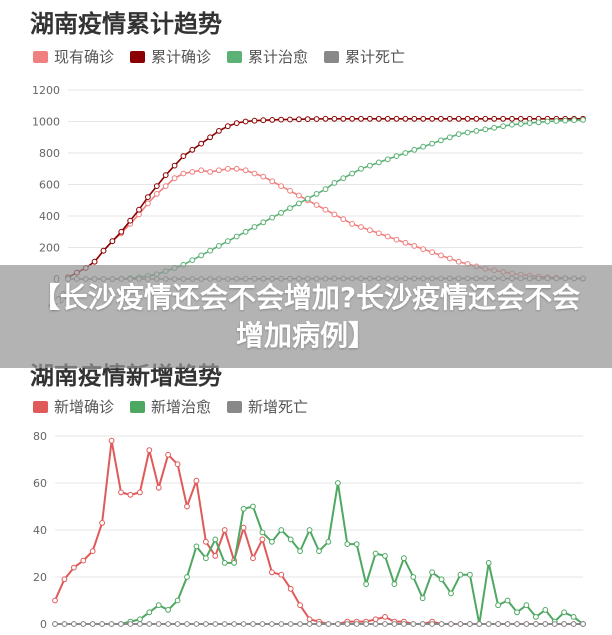 Image resolution: width=612 pixels, height=635 pixels. What do you see at coordinates (84, 407) in the screenshot?
I see `legend-label: 新增确诊` at bounding box center [84, 407].